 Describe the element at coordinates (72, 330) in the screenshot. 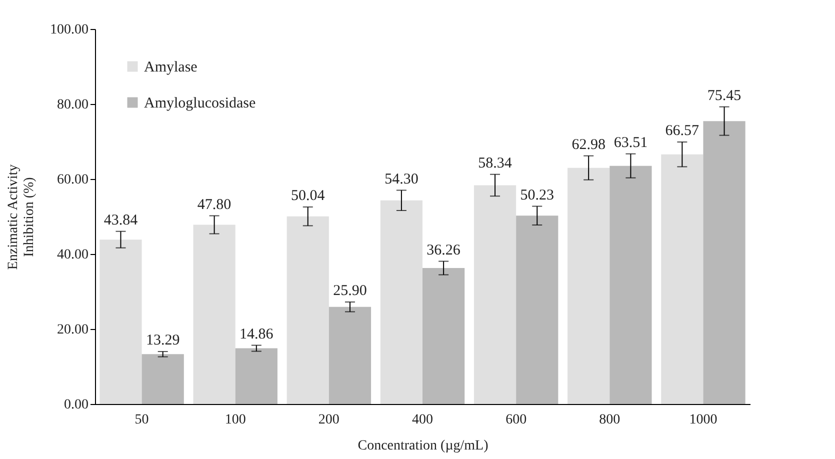

I see `y-tick-label: 20.00` at that location.